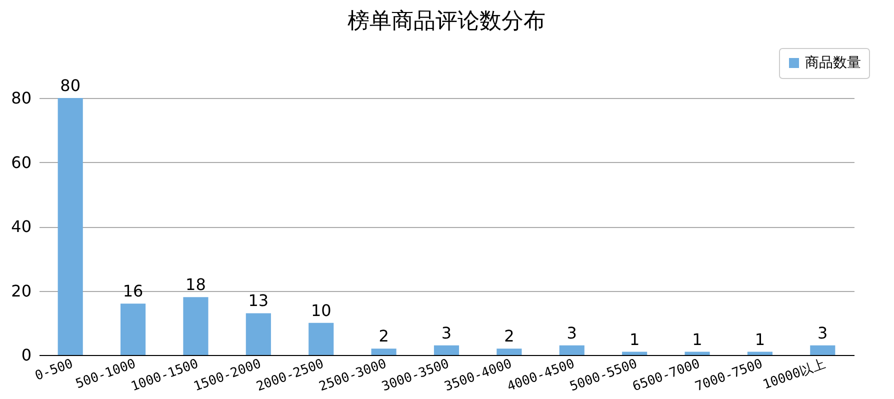 This screenshot has height=399, width=894. What do you see at coordinates (21, 162) in the screenshot?
I see `y-tick-label: 60` at bounding box center [21, 162].